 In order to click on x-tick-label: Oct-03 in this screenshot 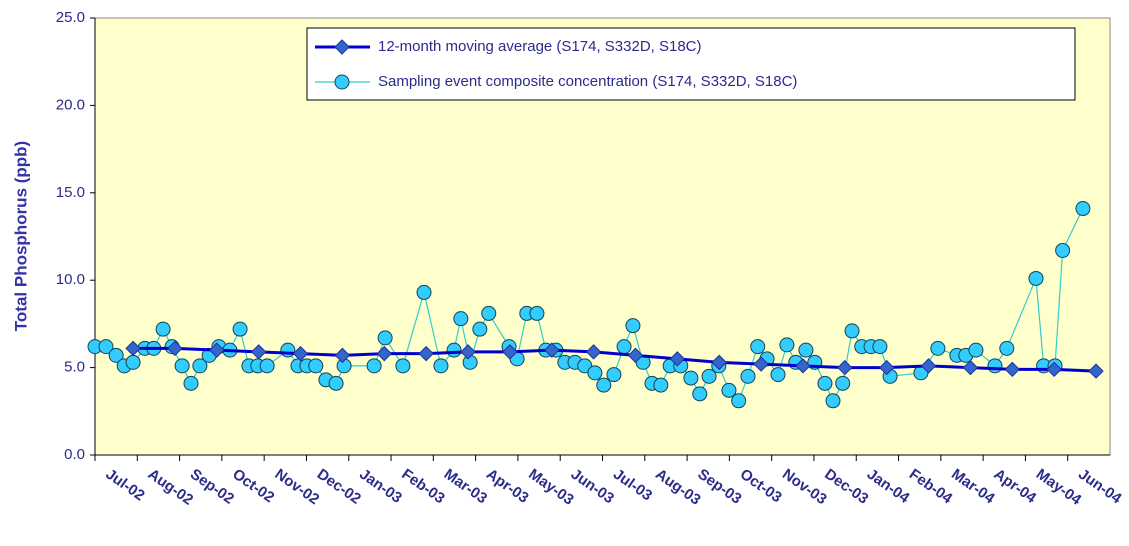, I will do `click(761, 486)`.